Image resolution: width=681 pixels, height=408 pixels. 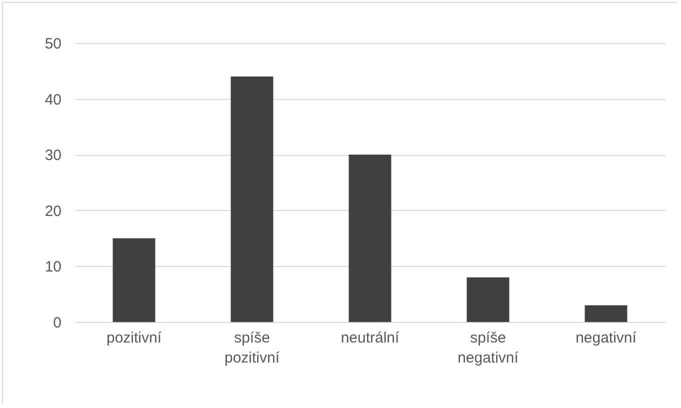 What do you see at coordinates (53, 267) in the screenshot?
I see `y-tick-label: 10` at bounding box center [53, 267].